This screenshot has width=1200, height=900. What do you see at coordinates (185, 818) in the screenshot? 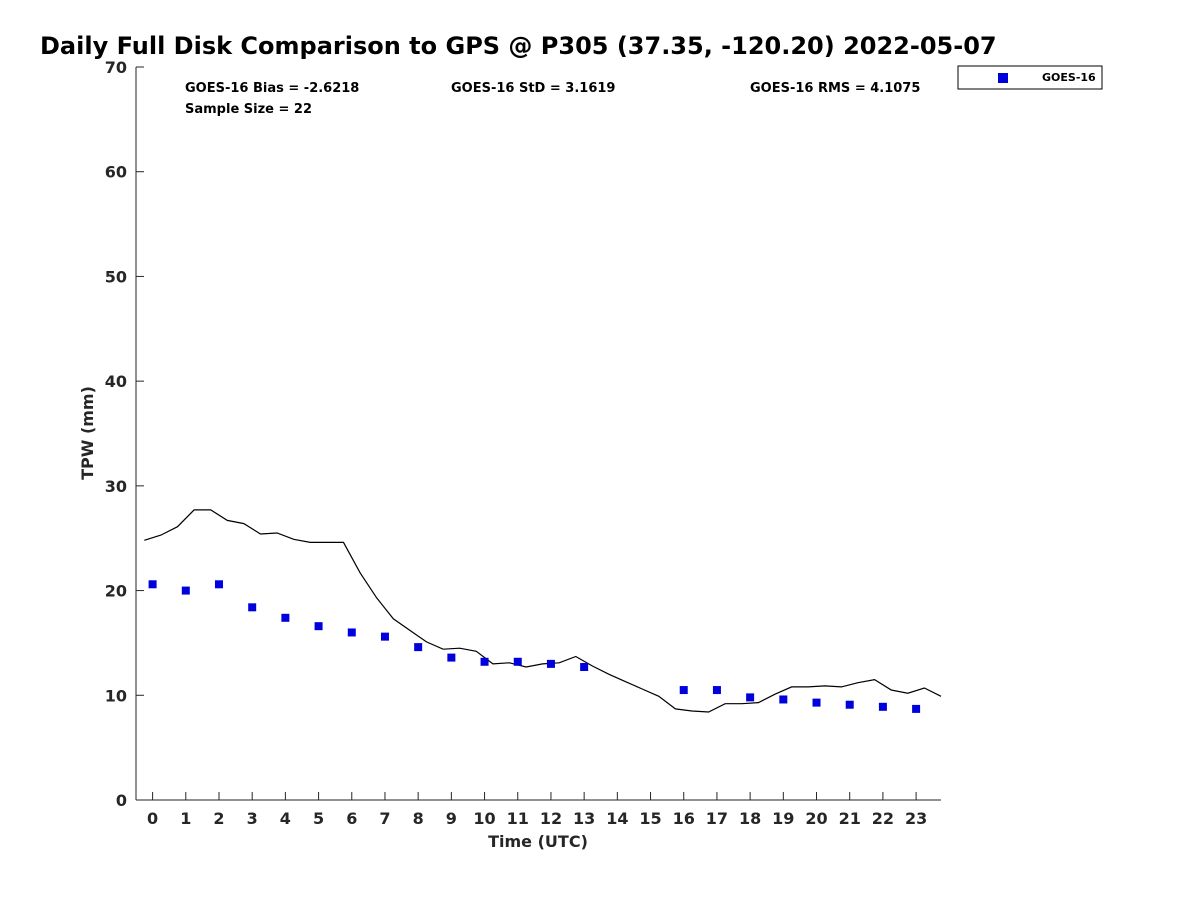
I see `x-tick-label: 1` at bounding box center [185, 818].